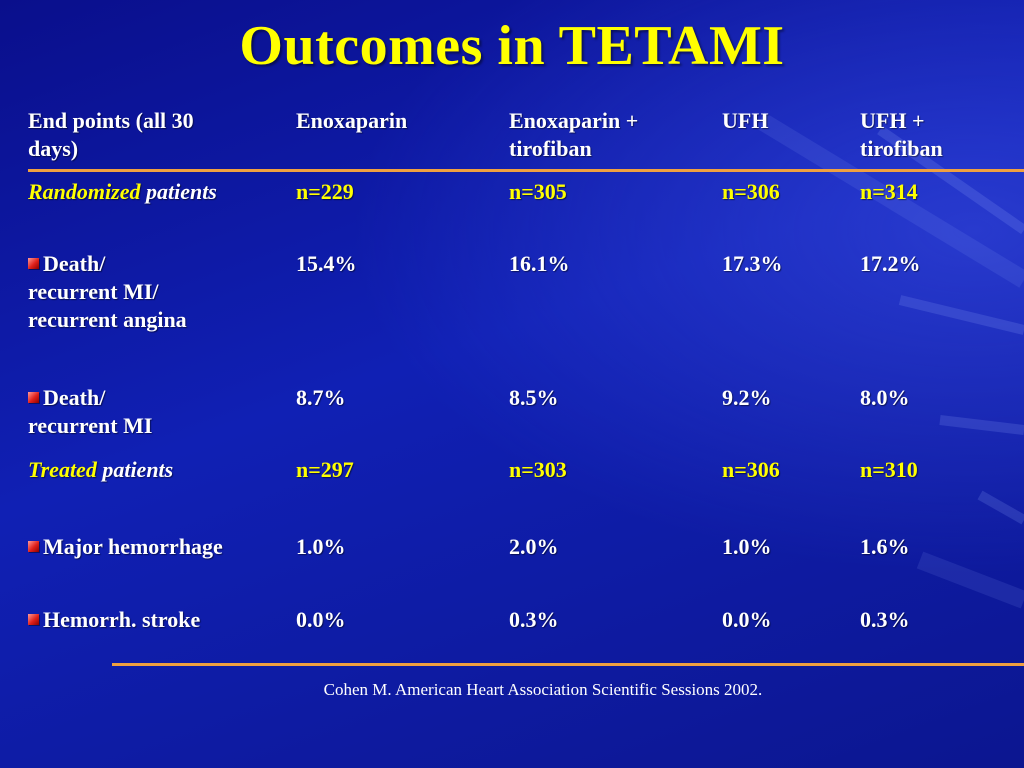 The image size is (1024, 768). Describe the element at coordinates (747, 397) in the screenshot. I see `death-mi-ufh: 9.2%` at that location.